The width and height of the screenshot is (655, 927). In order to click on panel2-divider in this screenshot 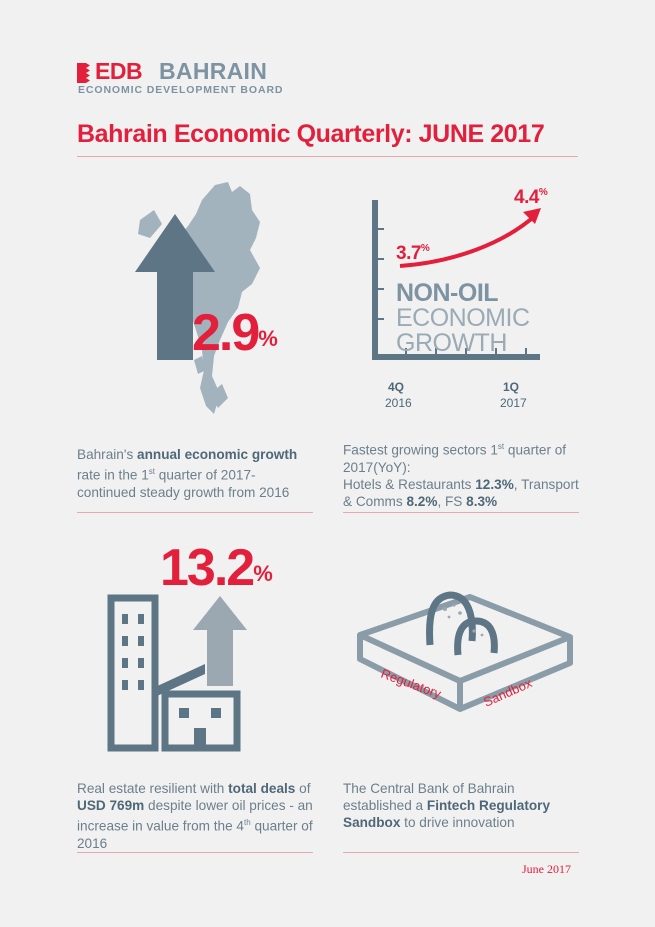, I will do `click(461, 512)`.